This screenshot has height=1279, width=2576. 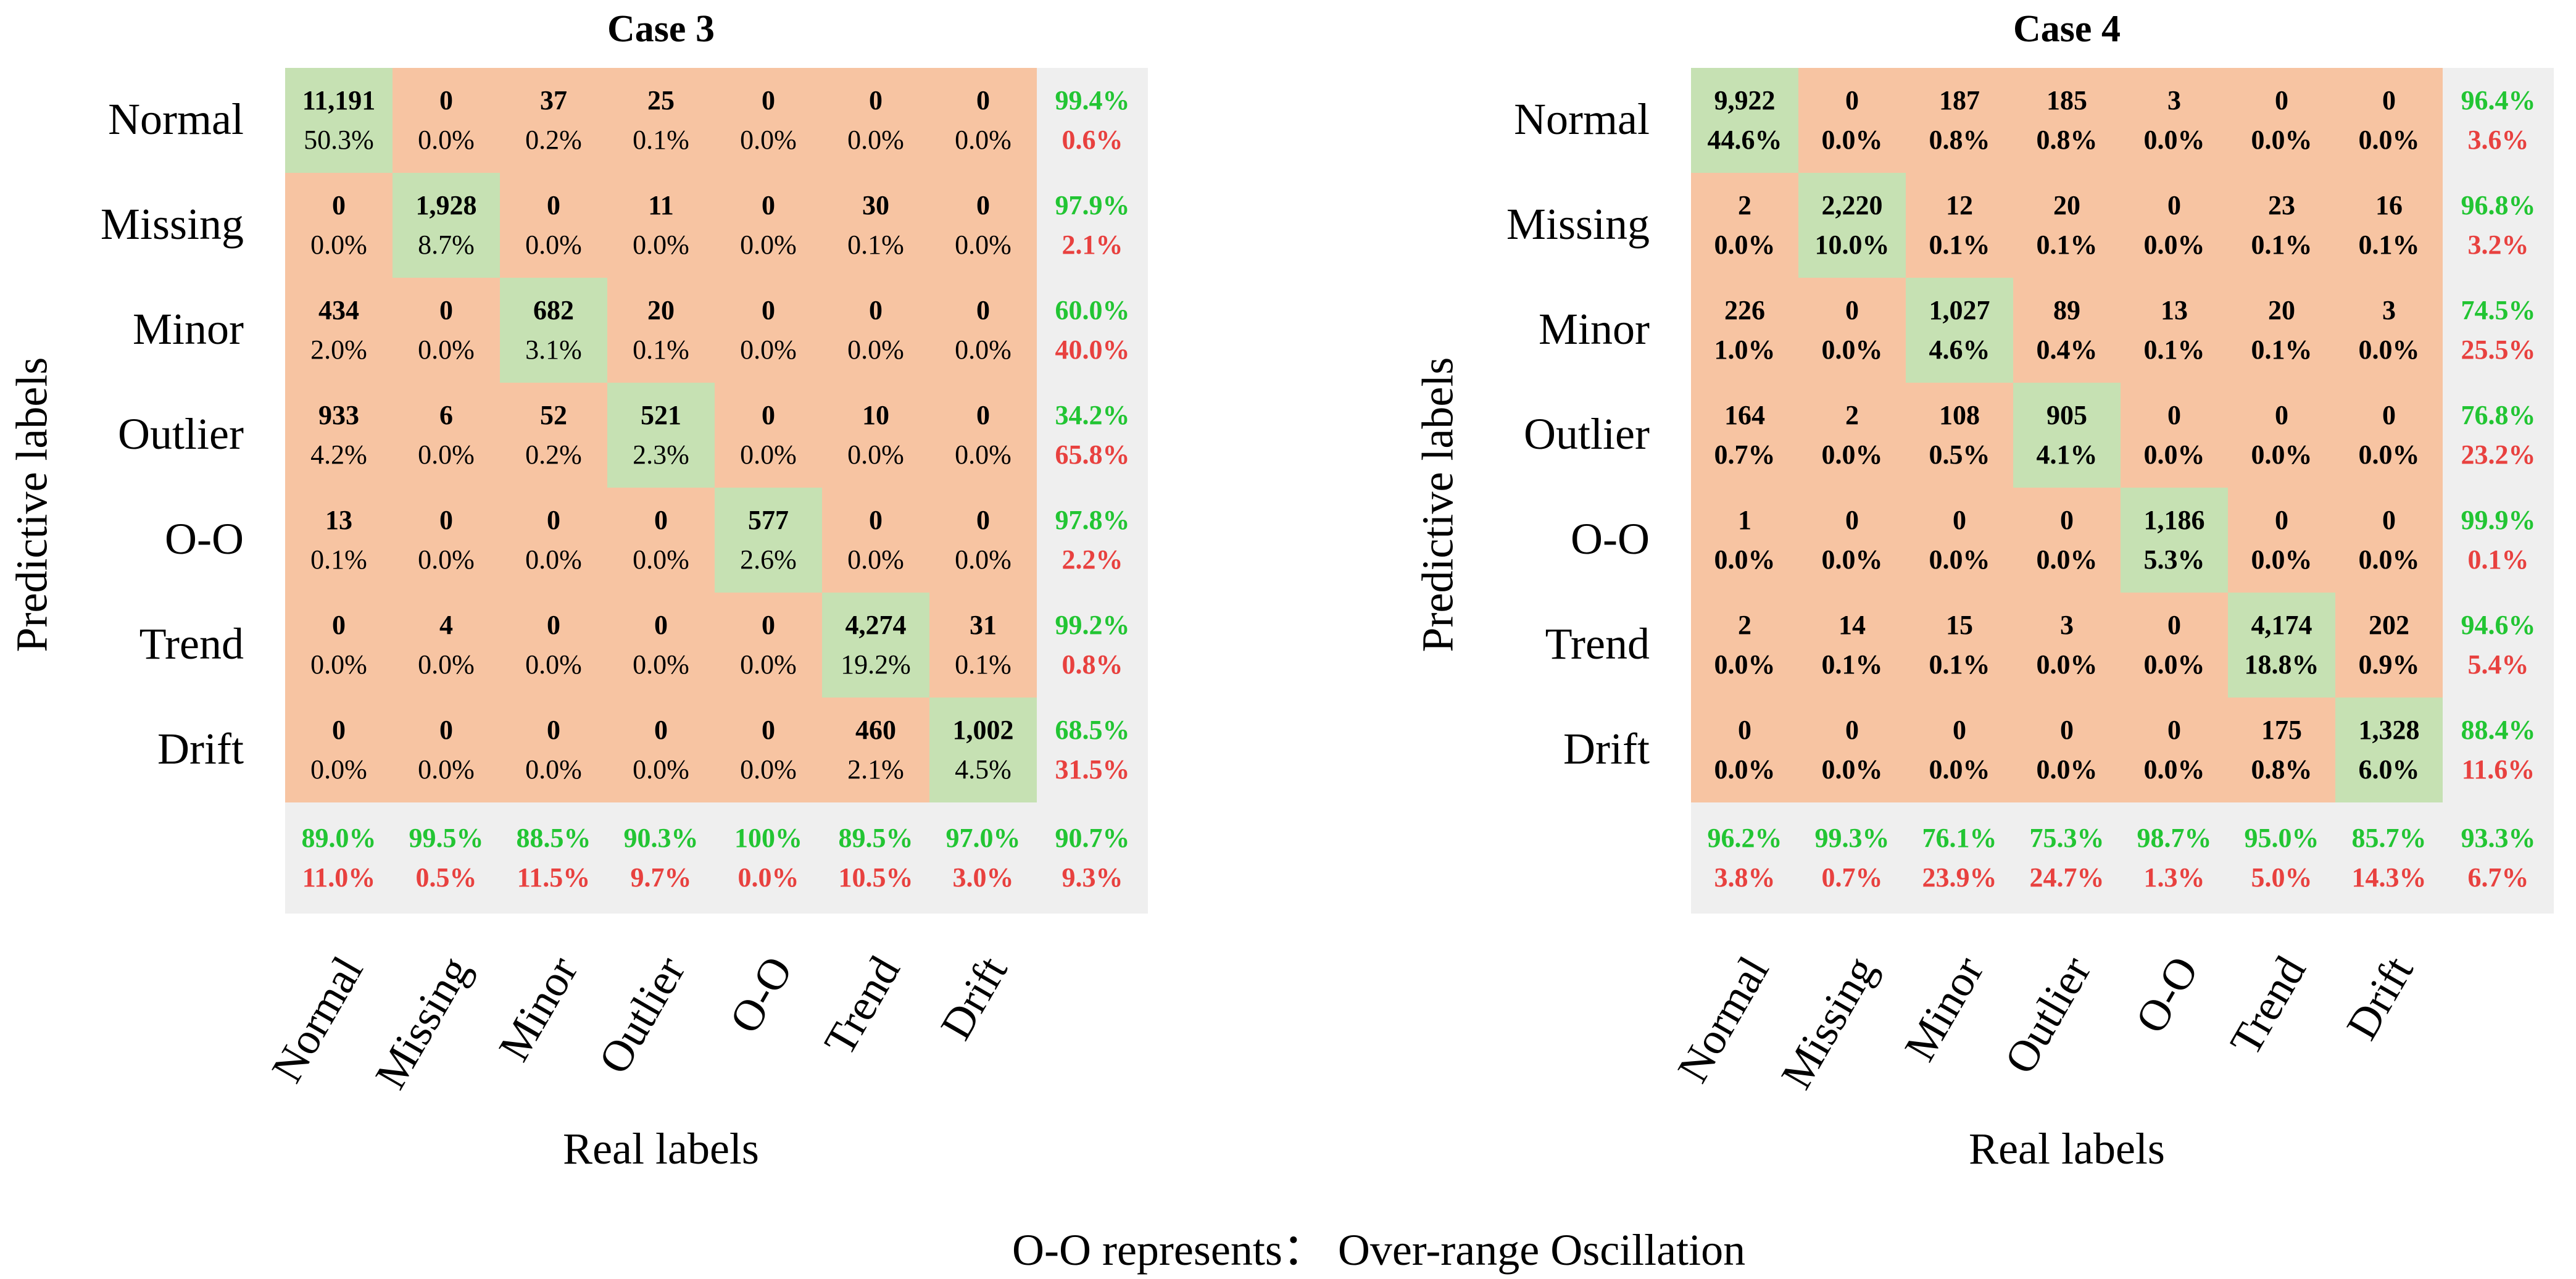 What do you see at coordinates (2282, 646) in the screenshot?
I see `matrix-cell: 4,174 18.8%` at bounding box center [2282, 646].